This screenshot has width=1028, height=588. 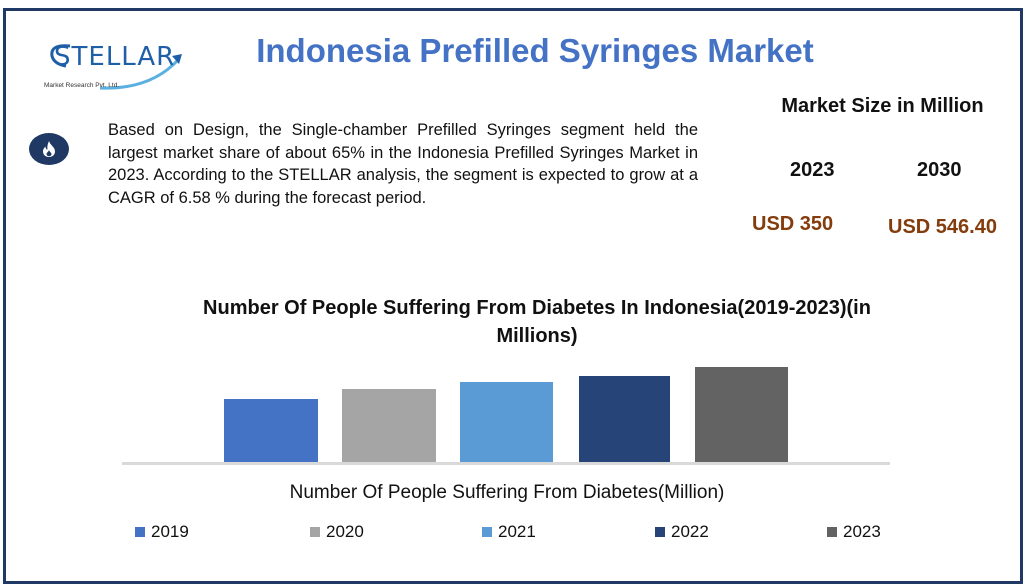 I want to click on bar-2022, so click(x=624, y=419).